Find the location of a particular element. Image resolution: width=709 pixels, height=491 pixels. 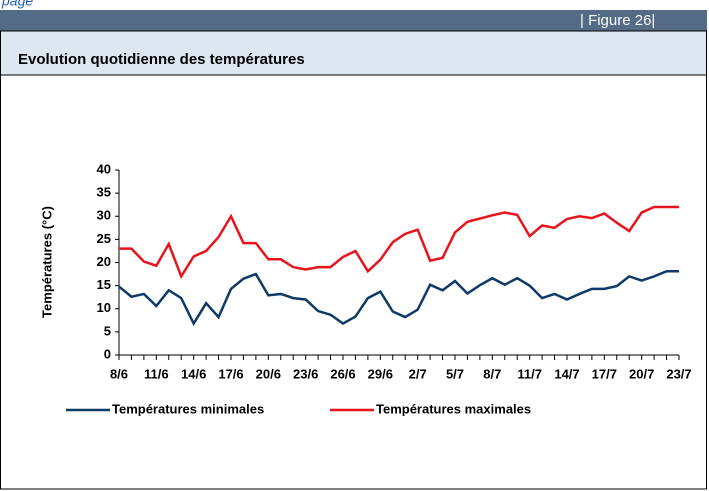

x-tick-label: 11/6 is located at coordinates (156, 373).